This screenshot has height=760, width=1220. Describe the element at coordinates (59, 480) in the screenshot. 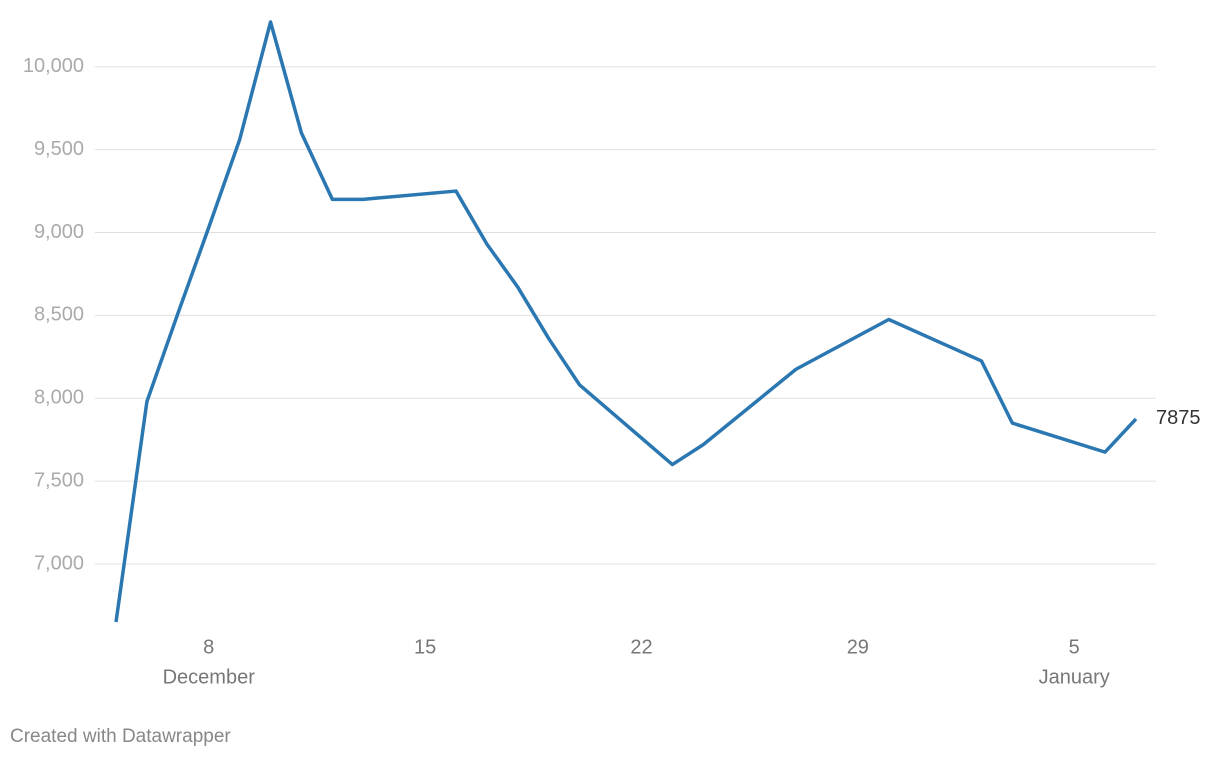

I see `y-tick-label: 7,500` at that location.